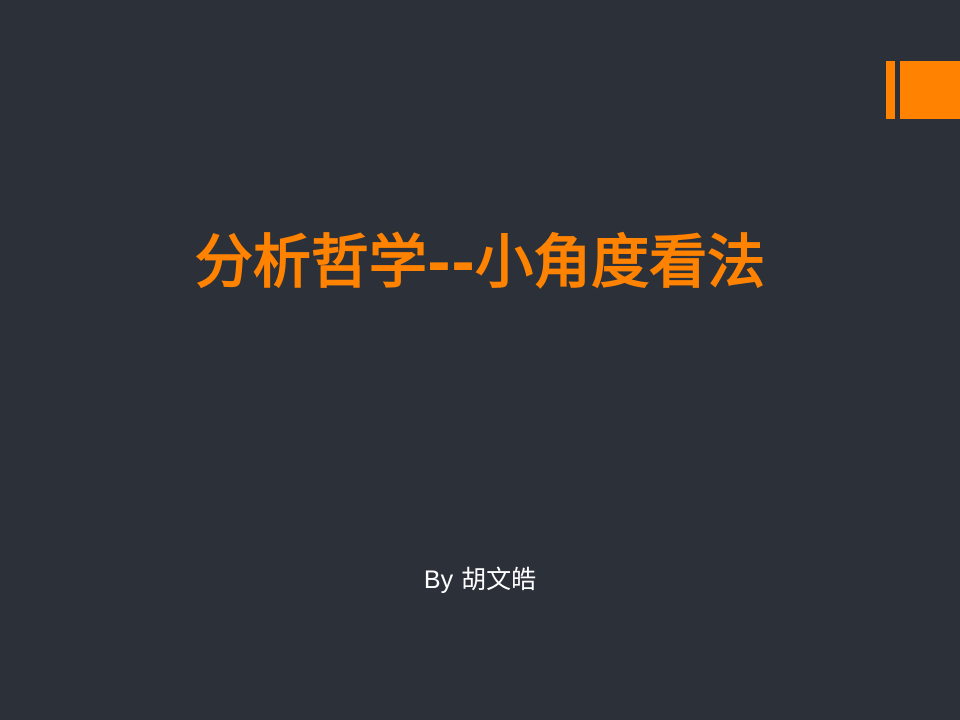 The image size is (960, 720). Describe the element at coordinates (438, 580) in the screenshot. I see `subtitle-prefix: By` at that location.